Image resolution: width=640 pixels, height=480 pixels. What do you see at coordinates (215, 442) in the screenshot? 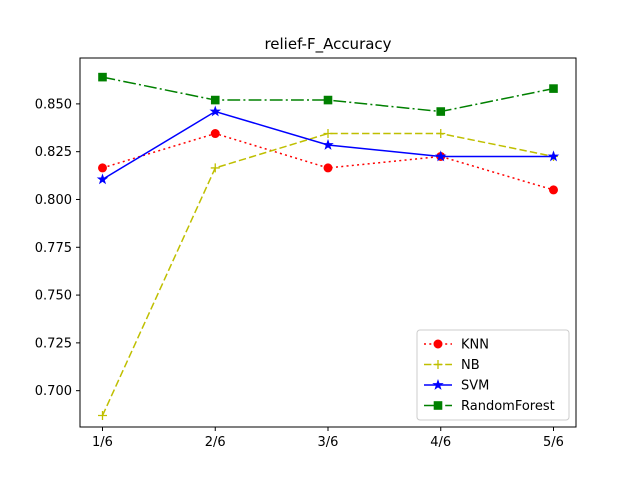
I see `x-tick-label: 2/6` at bounding box center [215, 442].